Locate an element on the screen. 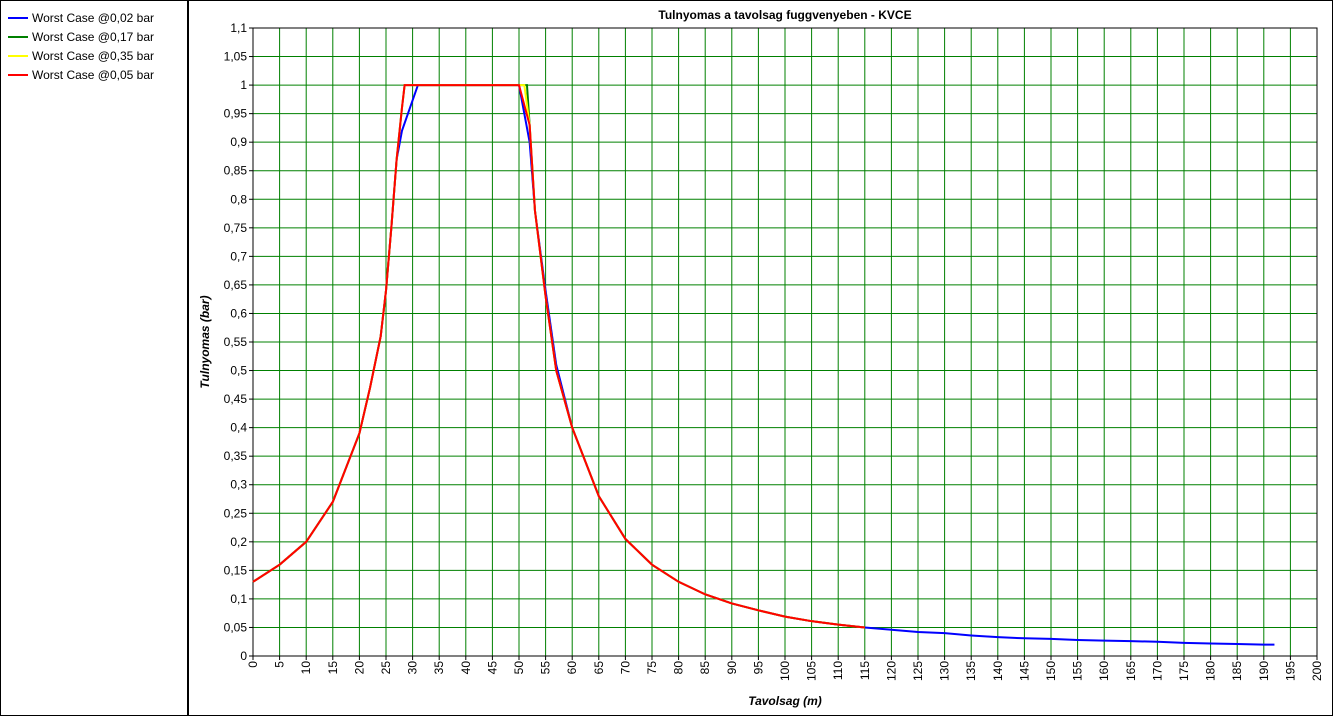 This screenshot has height=721, width=1333. x-tick-label: 0 is located at coordinates (253, 664).